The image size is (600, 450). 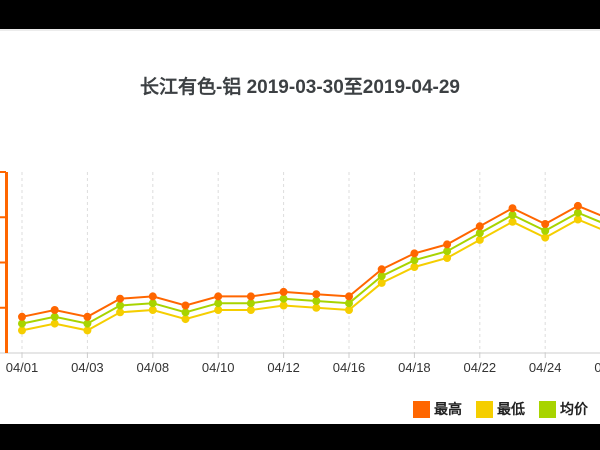 I want to click on x-axis-label: 04/01, so click(x=22, y=367).